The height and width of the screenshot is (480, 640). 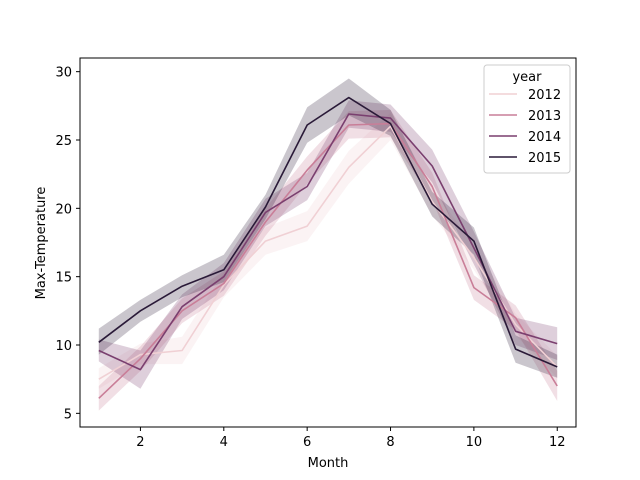 I want to click on x-tick-label: 2, so click(x=140, y=442).